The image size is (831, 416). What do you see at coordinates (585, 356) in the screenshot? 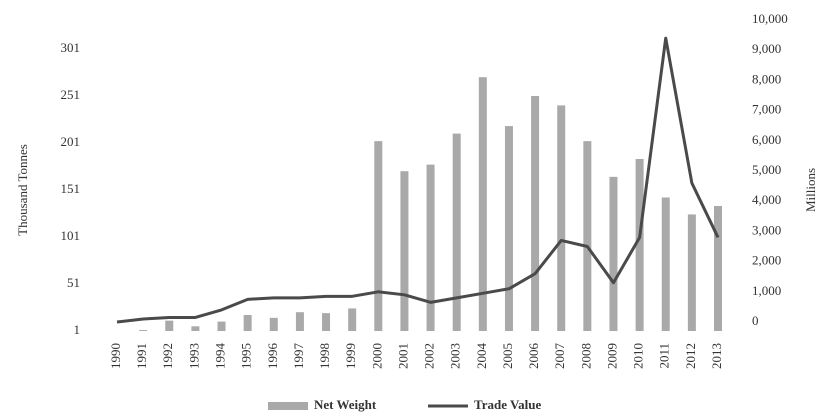
I see `x-tick-label: 2008` at bounding box center [585, 356].